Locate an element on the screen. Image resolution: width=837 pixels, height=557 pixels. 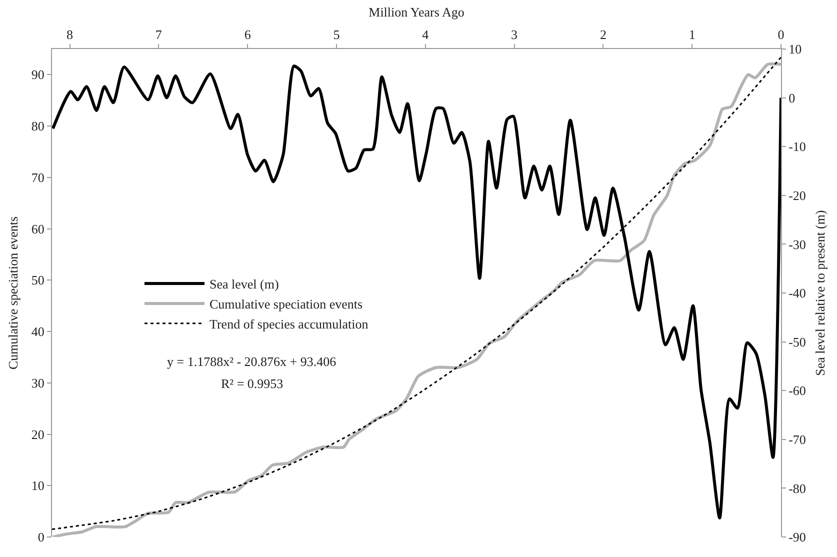
y-tick-label: 30 is located at coordinates (37, 382).